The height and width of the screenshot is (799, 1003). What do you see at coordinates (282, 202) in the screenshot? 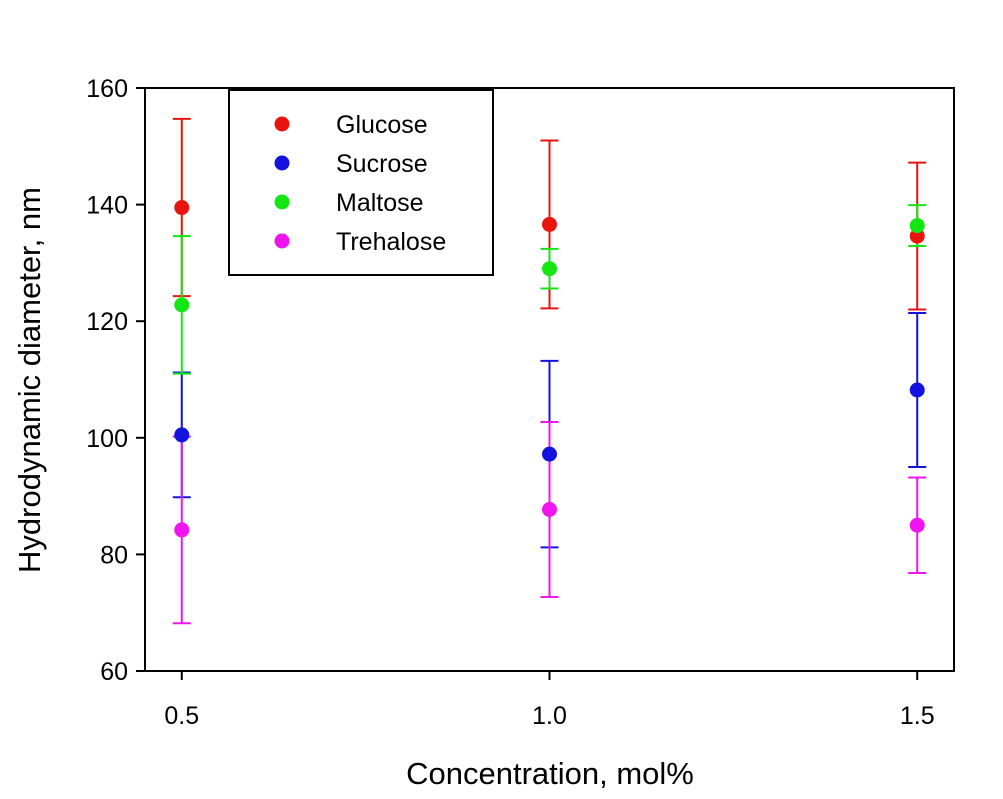
I see `legend-marker-maltose` at bounding box center [282, 202].